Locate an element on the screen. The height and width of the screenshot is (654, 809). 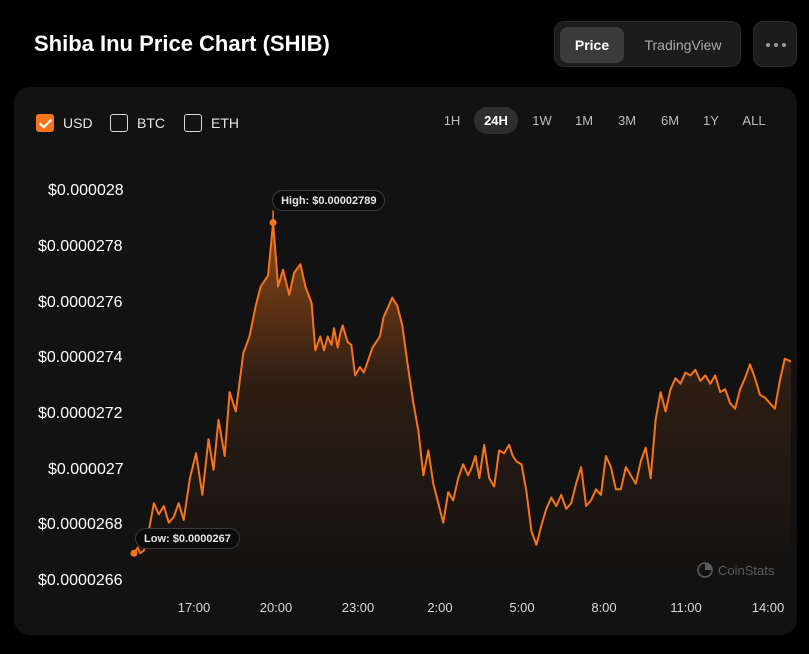
range-1h: 1H is located at coordinates (452, 120).